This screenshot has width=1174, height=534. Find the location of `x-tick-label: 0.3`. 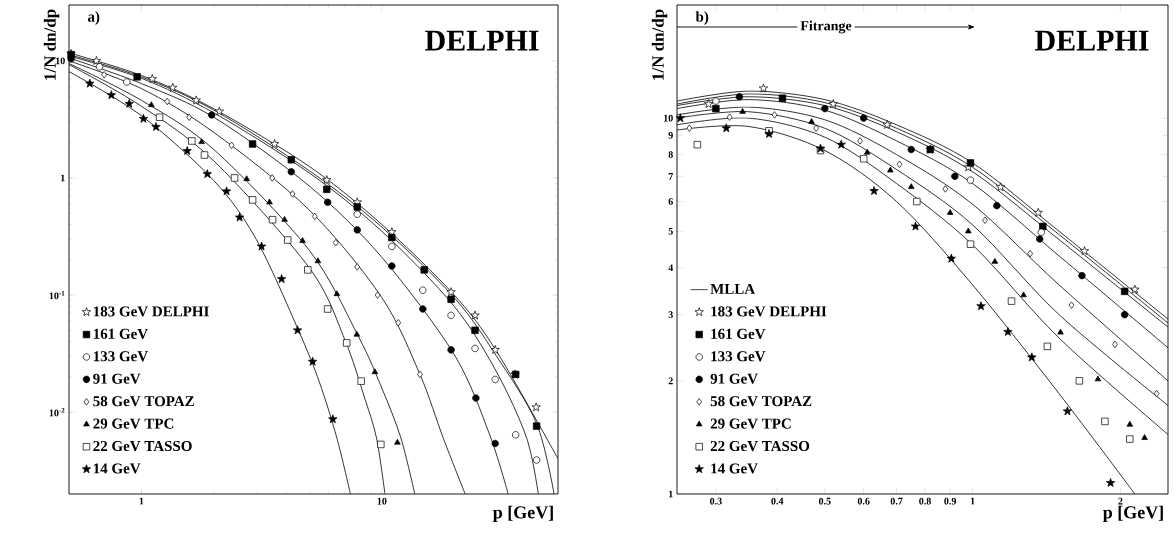

x-tick-label: 0.3 is located at coordinates (716, 501).